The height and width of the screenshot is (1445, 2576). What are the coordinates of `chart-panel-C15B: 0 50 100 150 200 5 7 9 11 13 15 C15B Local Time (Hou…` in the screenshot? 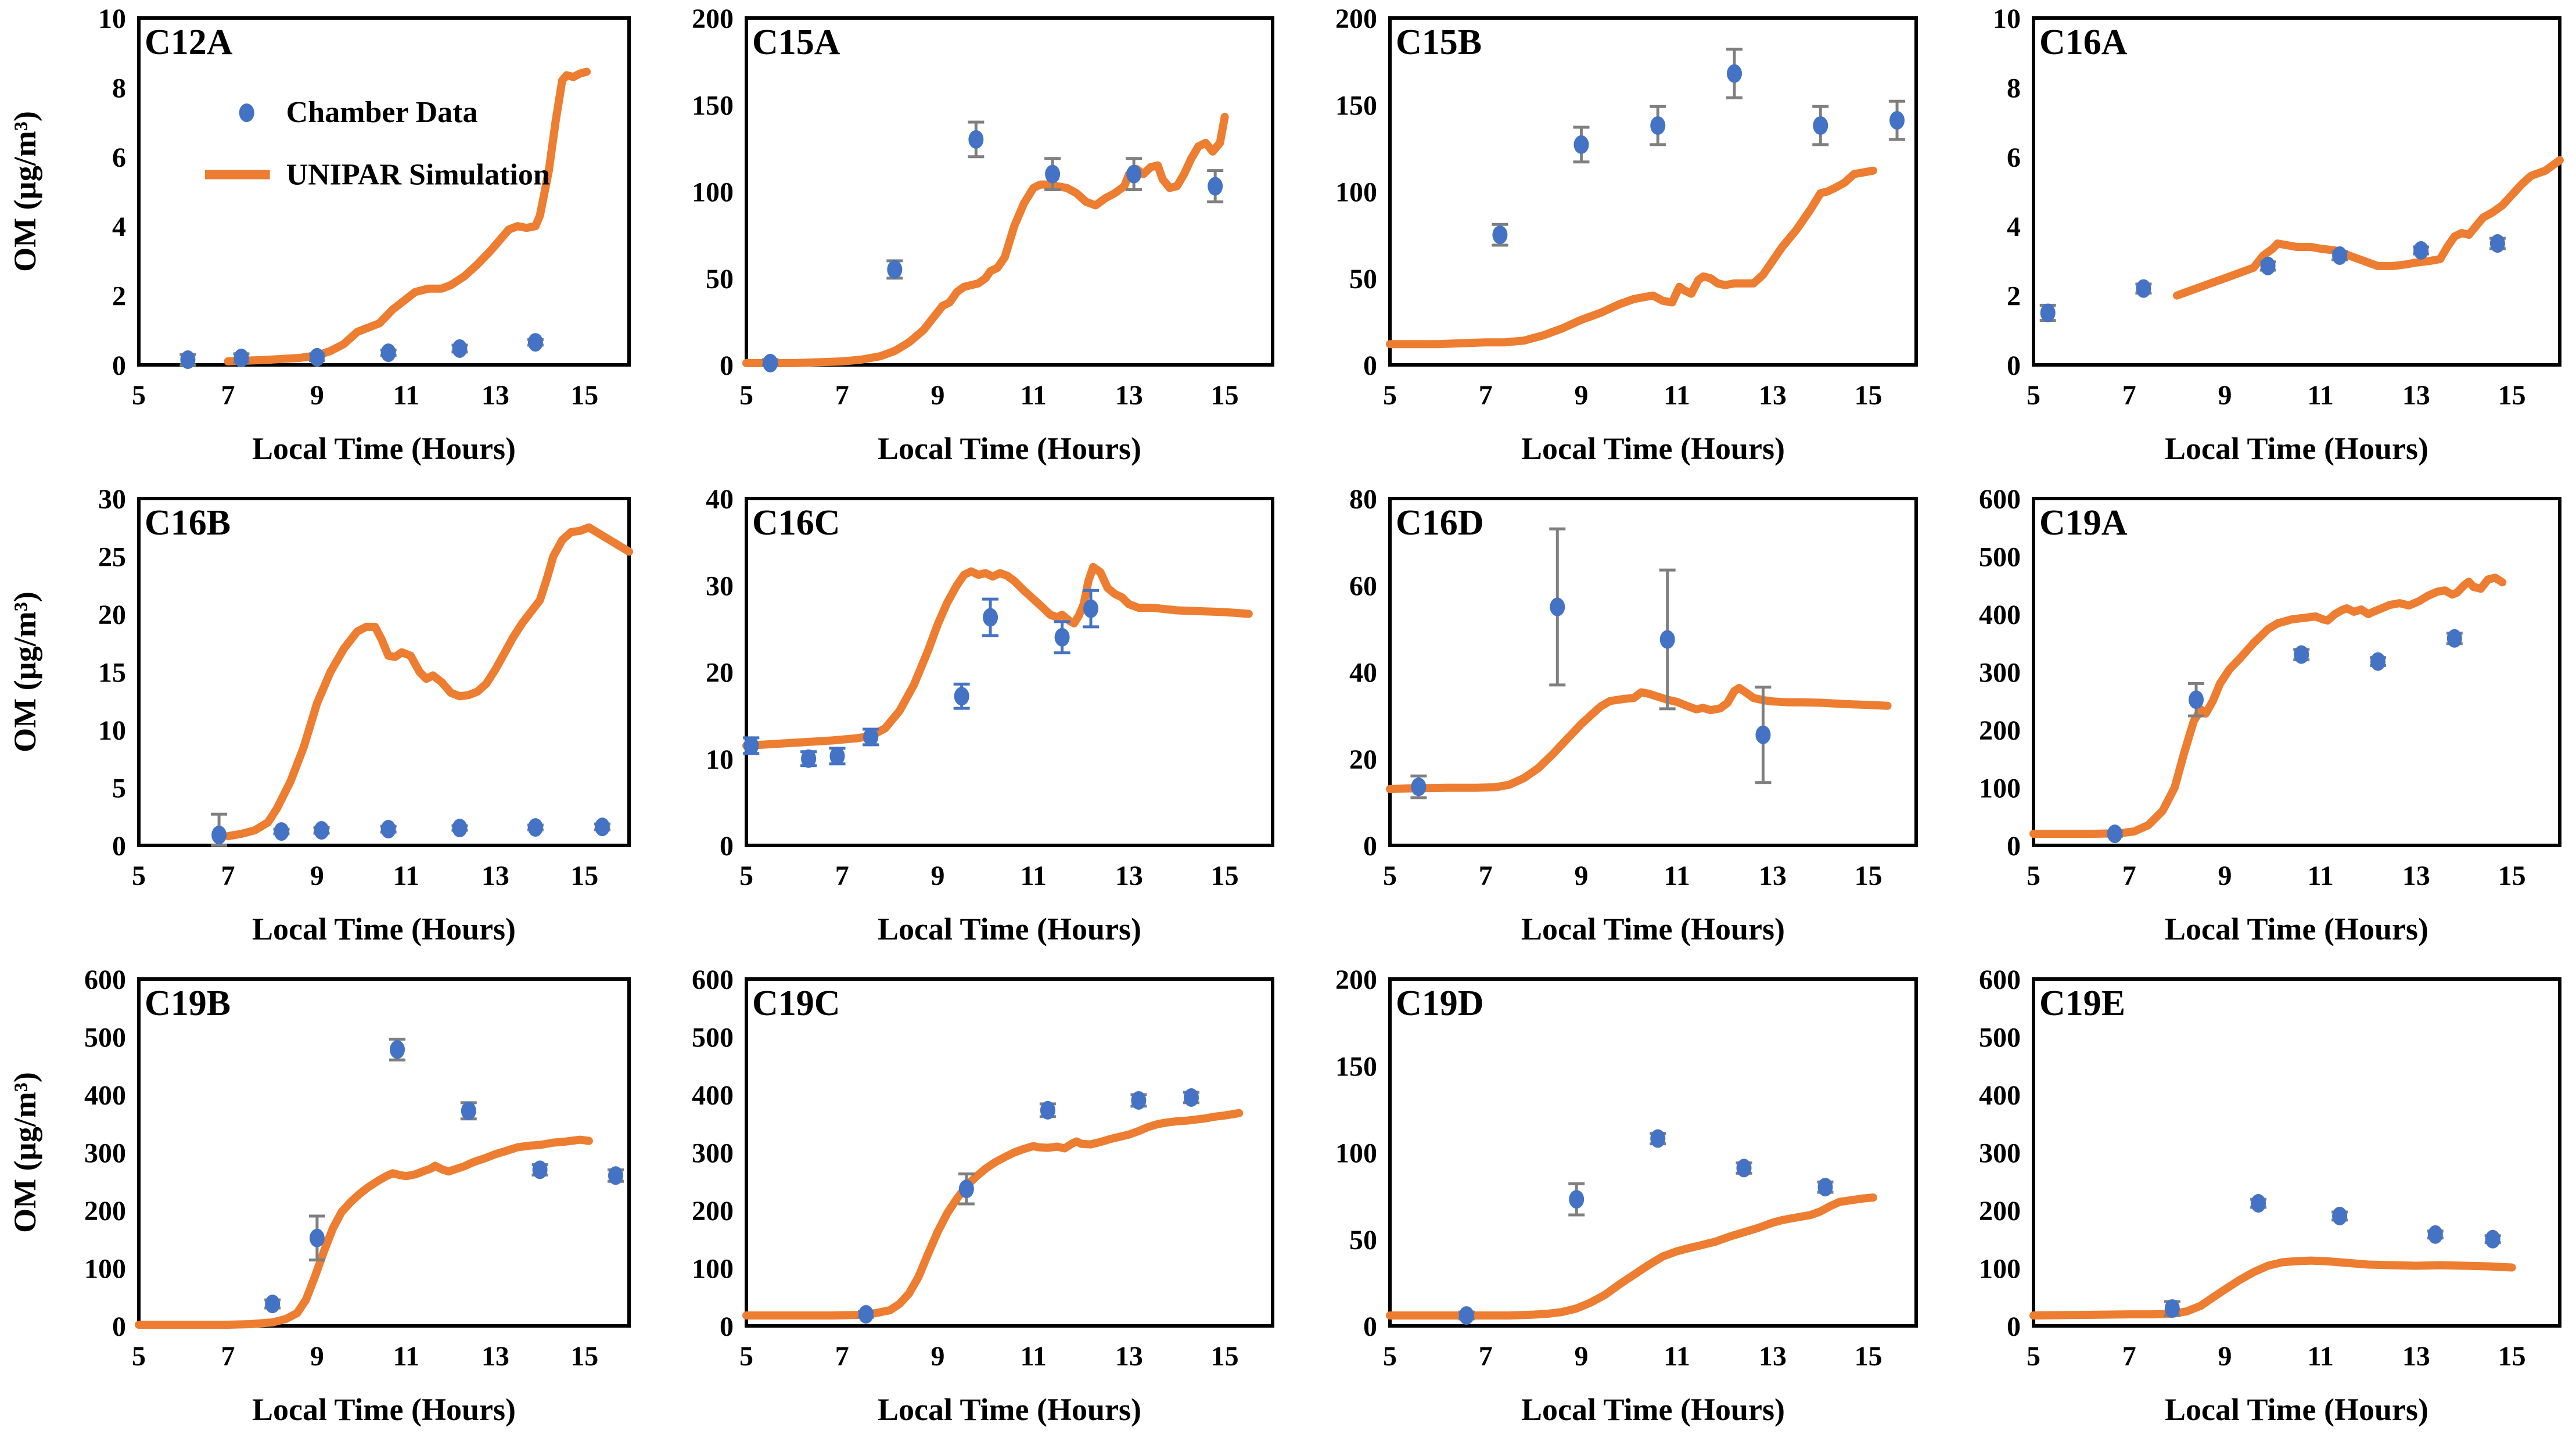 It's located at (1609, 241).